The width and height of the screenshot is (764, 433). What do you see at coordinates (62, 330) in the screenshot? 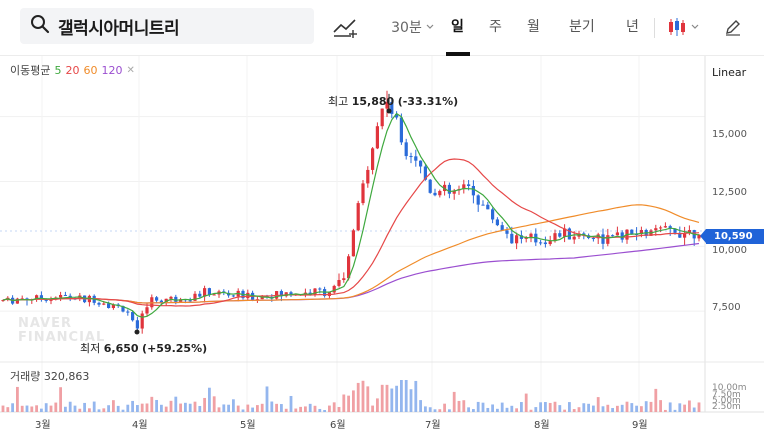
I see `naver-financial-watermark: NAVER FINANCIAL` at bounding box center [62, 330].